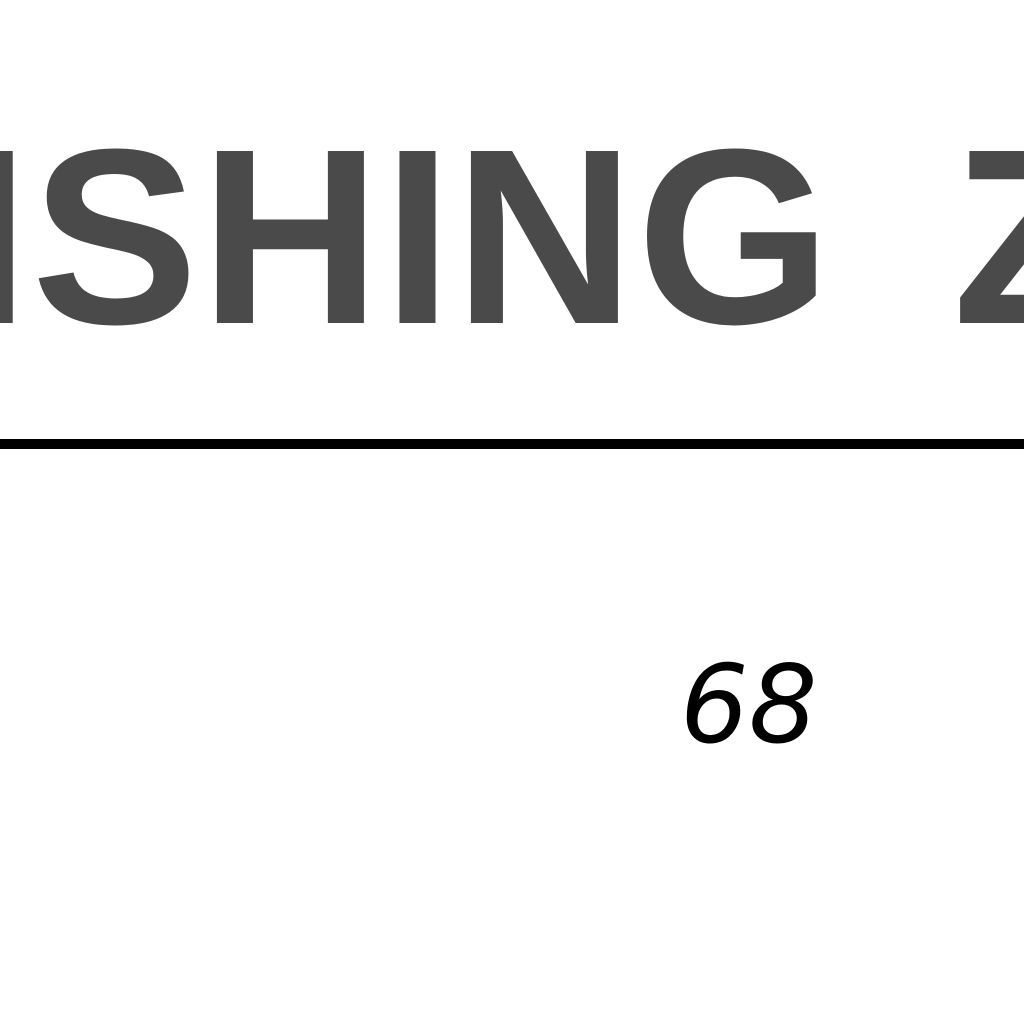 Image resolution: width=1024 pixels, height=1024 pixels. I want to click on page-number: 68, so click(749, 705).